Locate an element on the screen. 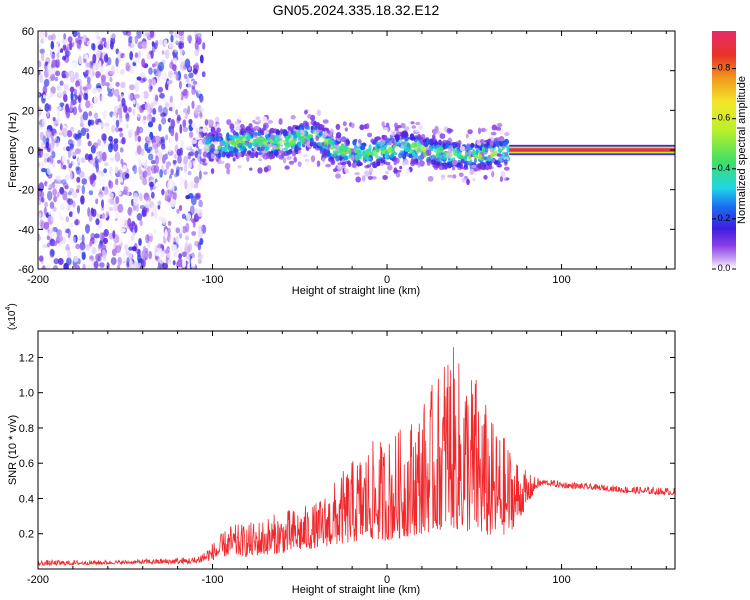 This screenshot has width=750, height=600. colorbar-axis: 0.0 0.2 0.4 0.6 0.8 is located at coordinates (724, 168).